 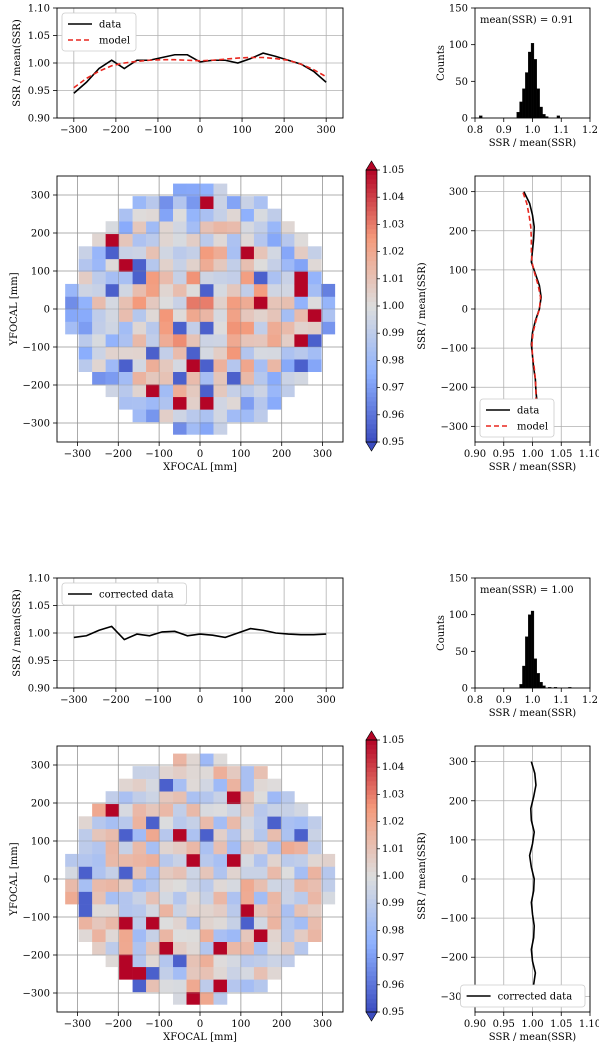 I want to click on bottom-map-colorbar-tick-label: 0.98, so click(x=393, y=930).